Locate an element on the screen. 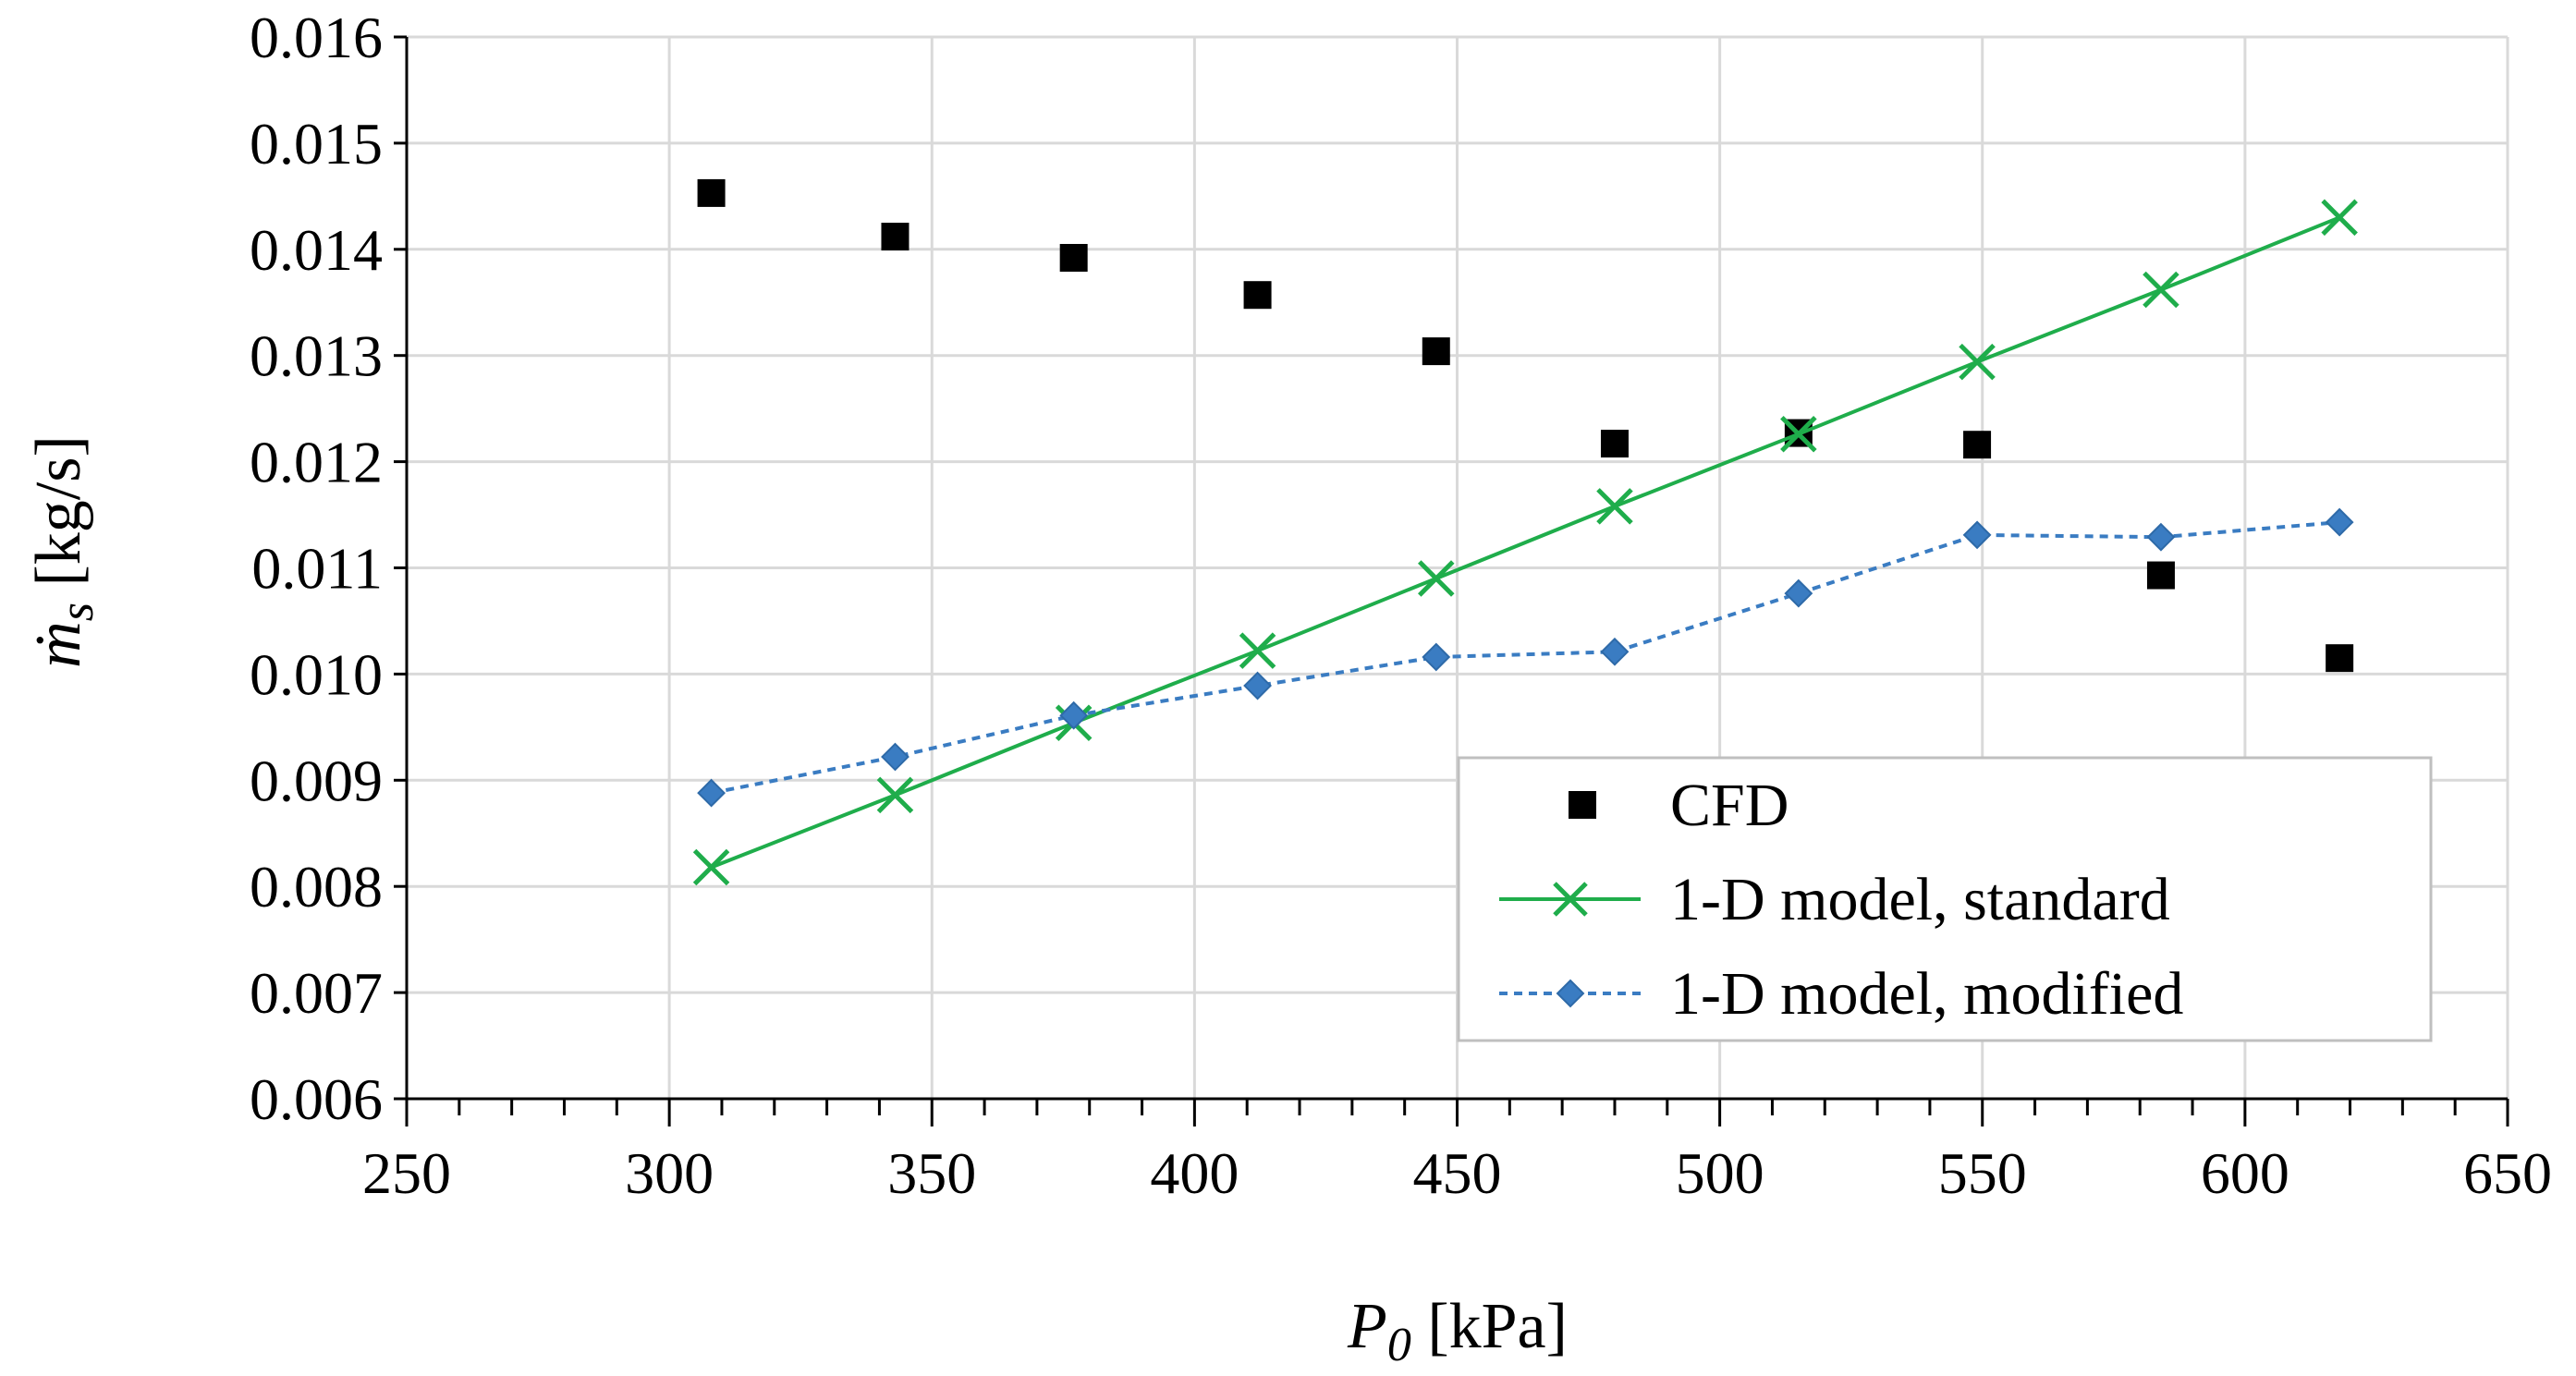 Image resolution: width=2576 pixels, height=1376 pixels. x-tick-label: 550 is located at coordinates (1982, 1173).